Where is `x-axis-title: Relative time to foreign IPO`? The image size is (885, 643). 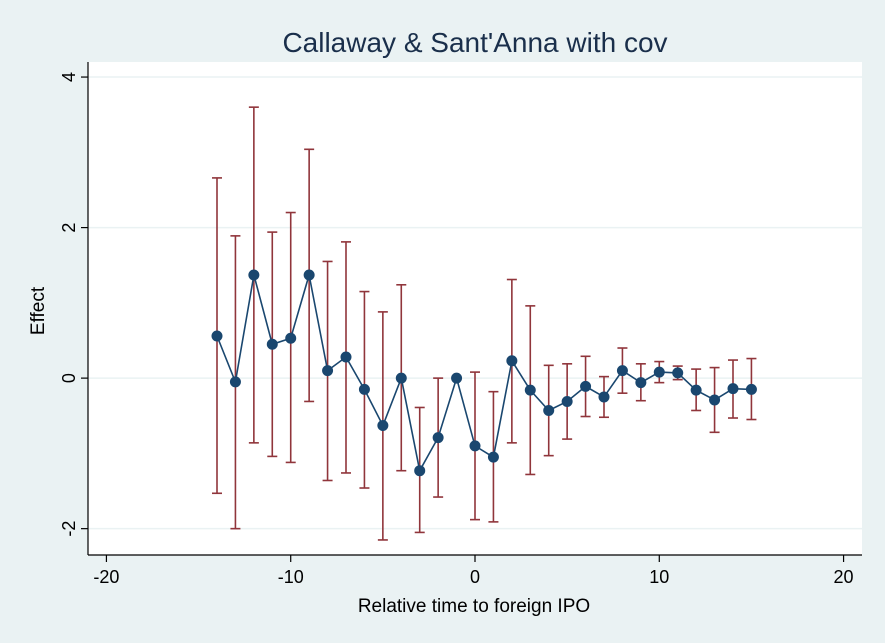 x-axis-title: Relative time to foreign IPO is located at coordinates (474, 606).